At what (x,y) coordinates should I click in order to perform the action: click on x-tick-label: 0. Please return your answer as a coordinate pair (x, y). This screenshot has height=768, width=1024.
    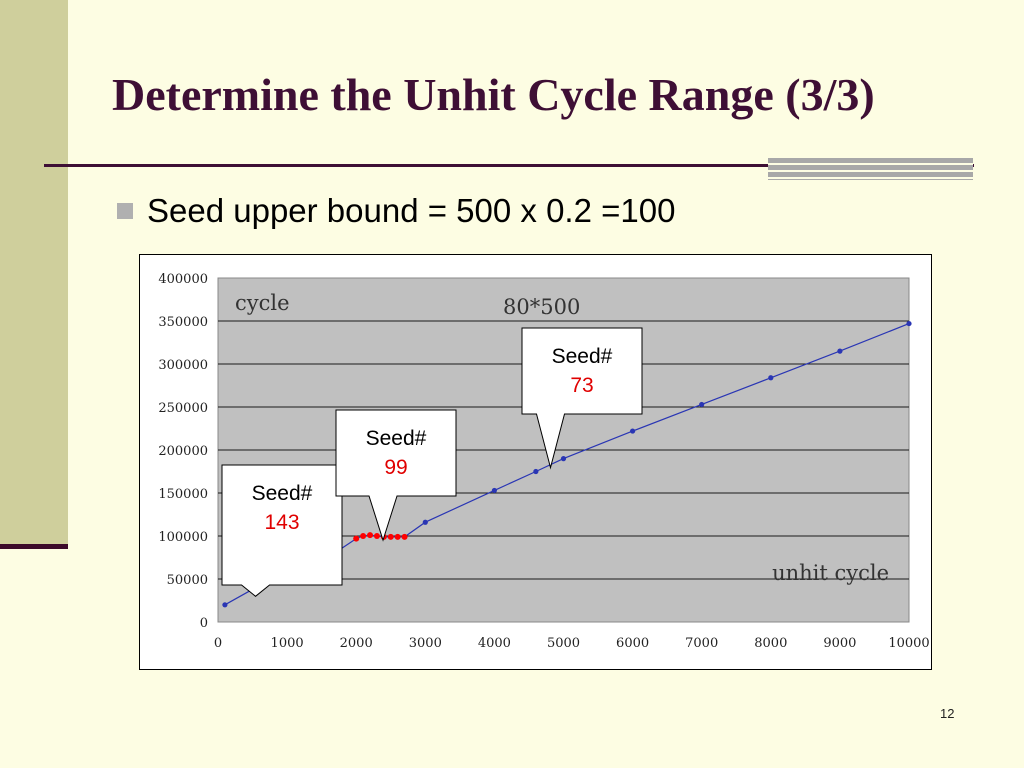
    Looking at the image, I should click on (218, 643).